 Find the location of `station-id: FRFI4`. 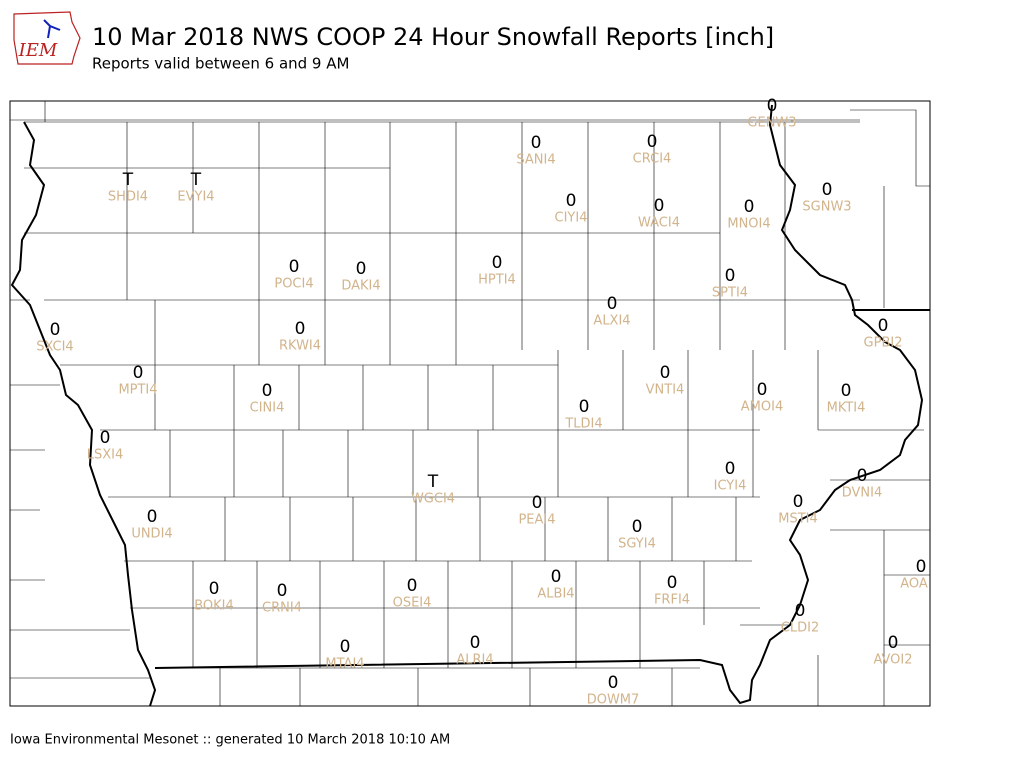

station-id: FRFI4 is located at coordinates (672, 600).